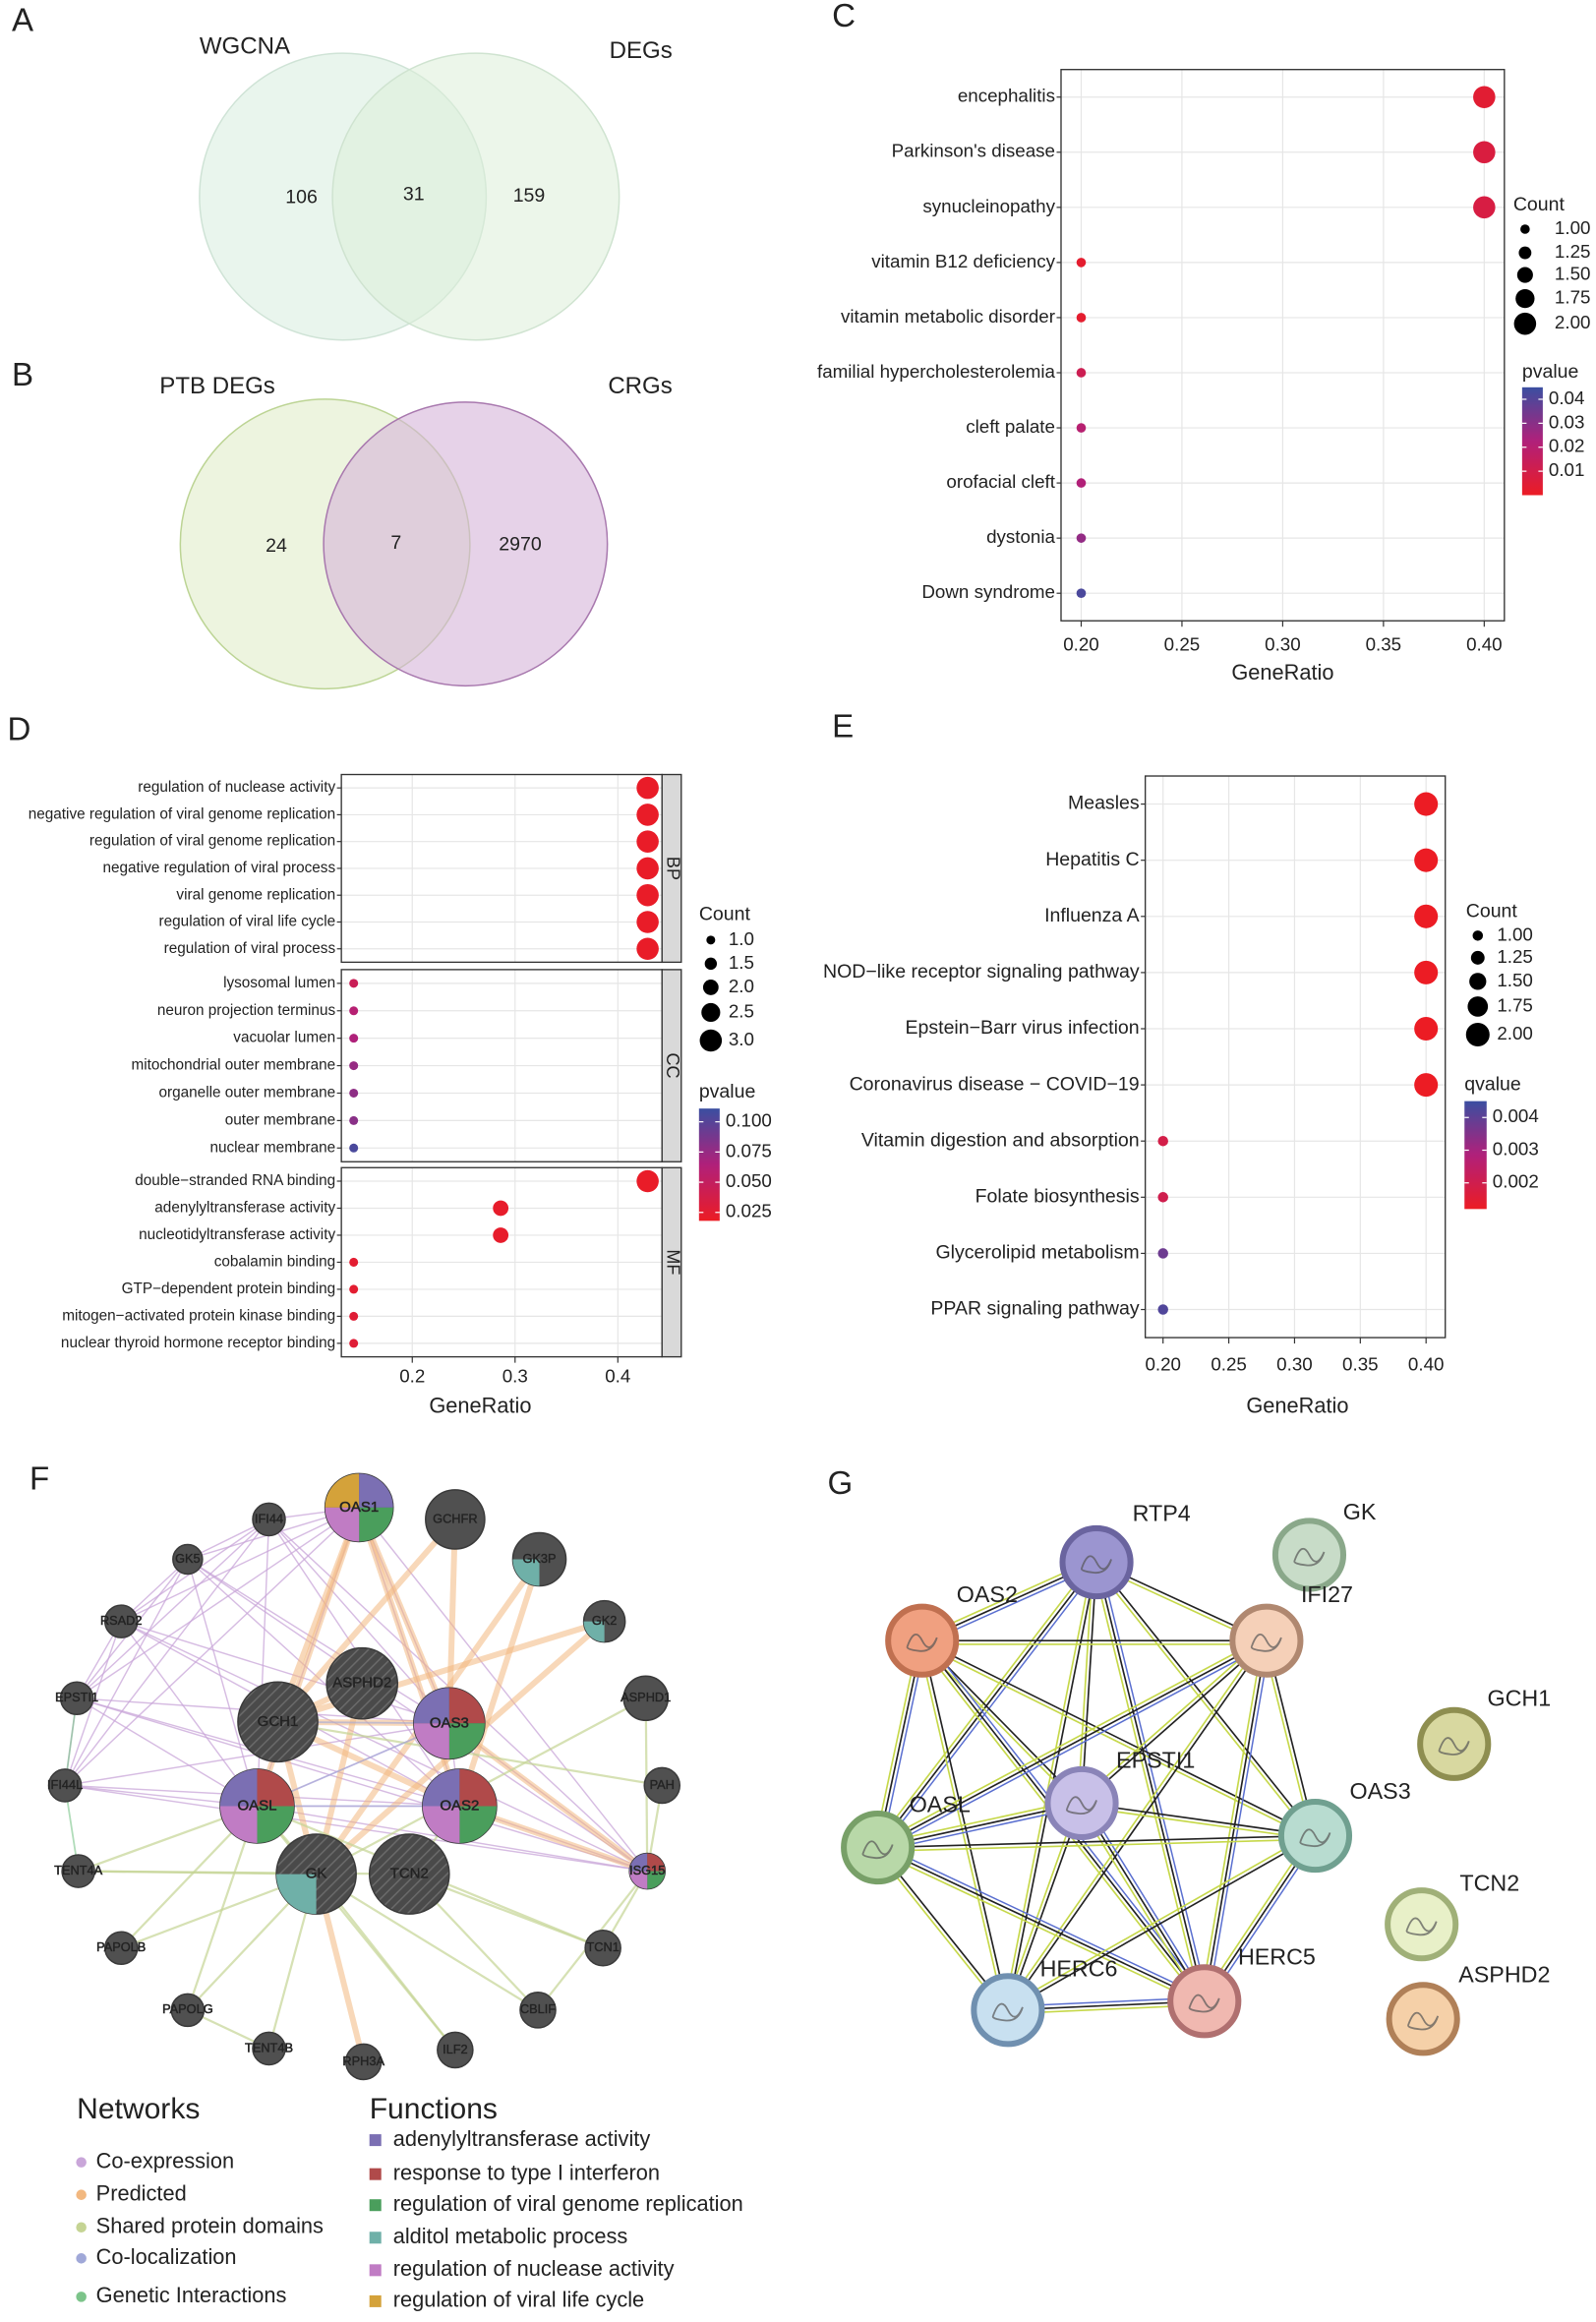 The height and width of the screenshot is (2322, 1596). I want to click on y-tick-label: GTP−dependent protein binding, so click(229, 1288).